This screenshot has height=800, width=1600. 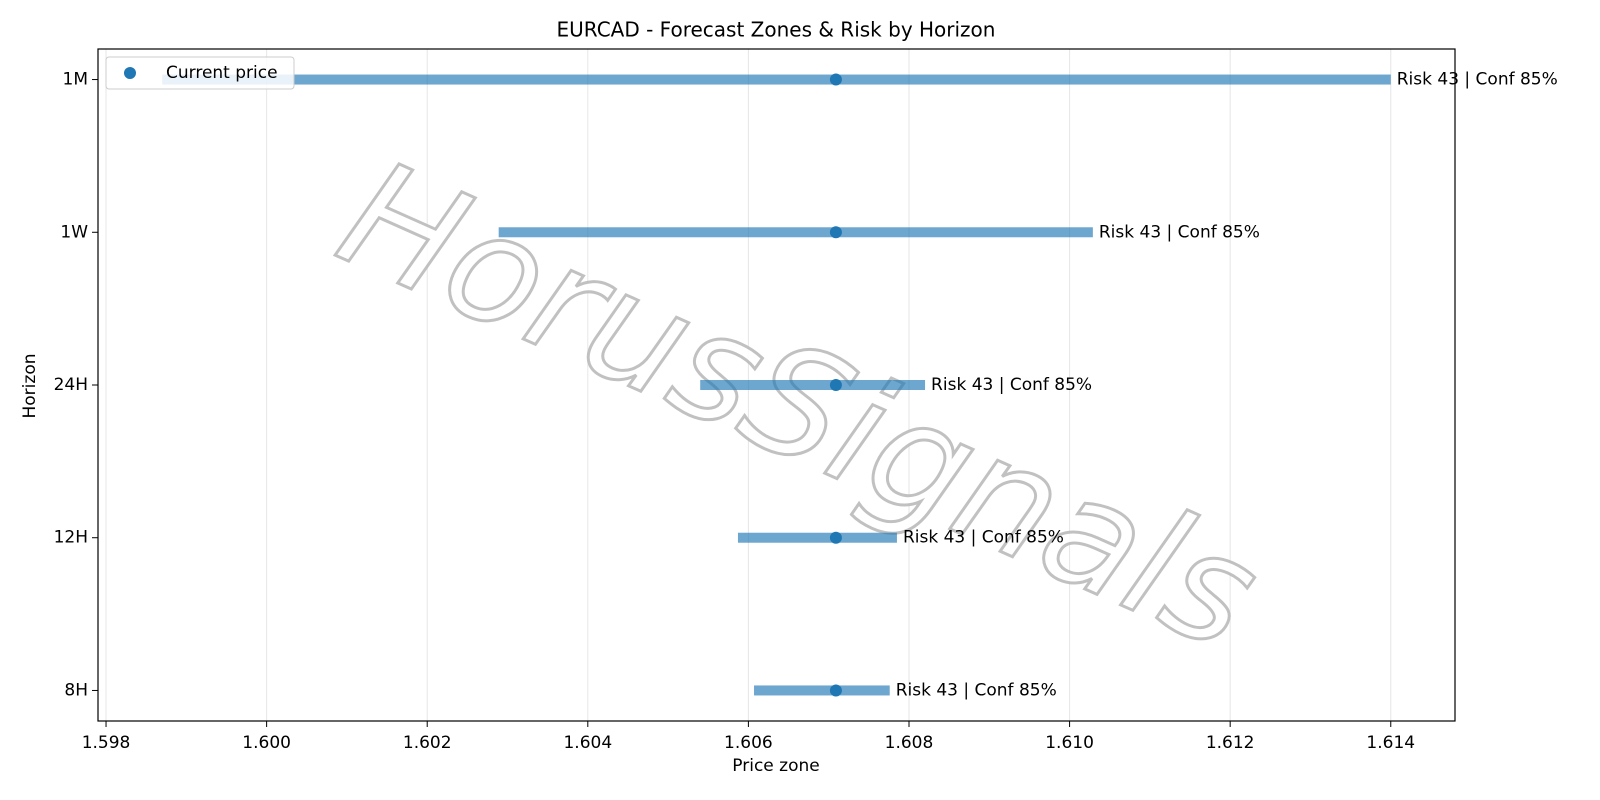 What do you see at coordinates (71, 385) in the screenshot?
I see `y-tick-label: 24H` at bounding box center [71, 385].